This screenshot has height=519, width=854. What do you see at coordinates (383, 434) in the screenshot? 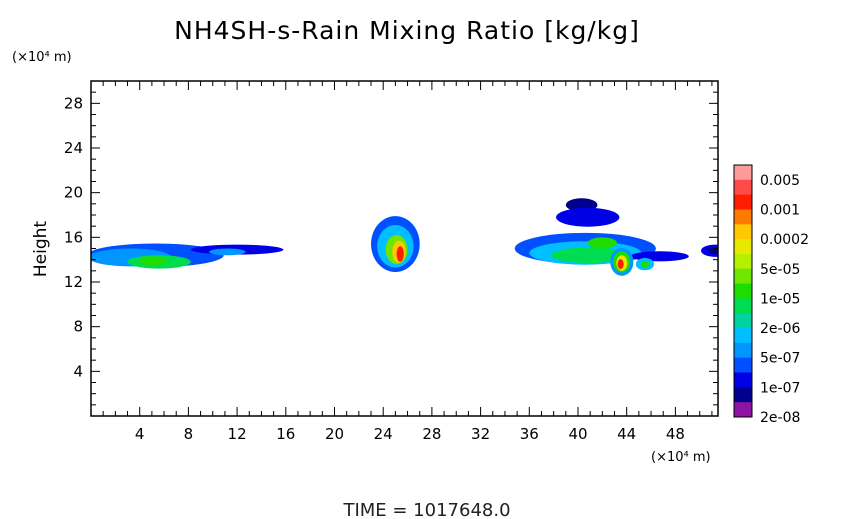
I see `x-tick-label: 24` at bounding box center [383, 434].